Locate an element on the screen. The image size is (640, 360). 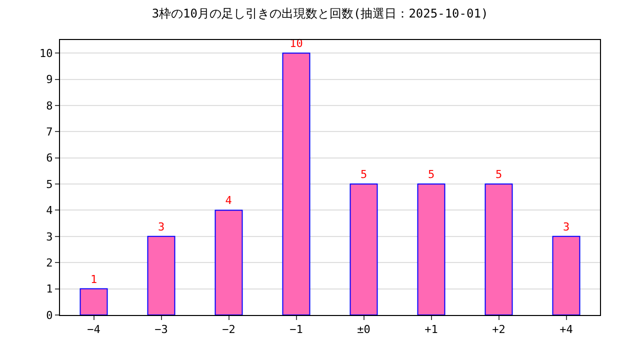
y-tick-label: 10 is located at coordinates (46, 53).